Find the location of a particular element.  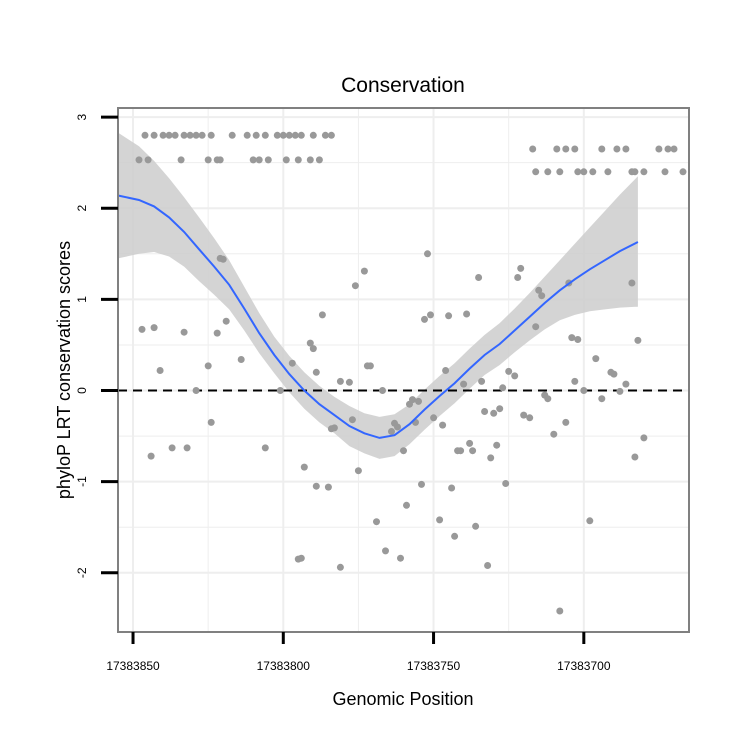

y-tick-label: 1 is located at coordinates (82, 299).